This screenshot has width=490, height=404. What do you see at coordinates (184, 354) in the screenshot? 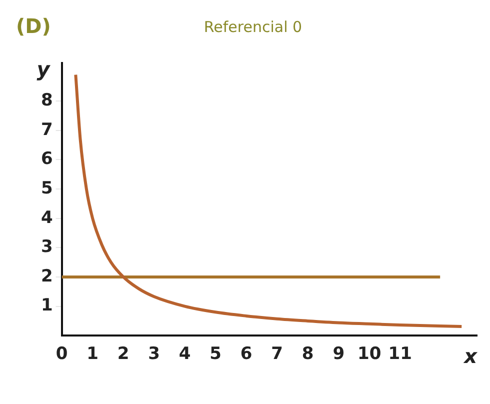
I see `x-tick-label: 4` at bounding box center [184, 354].